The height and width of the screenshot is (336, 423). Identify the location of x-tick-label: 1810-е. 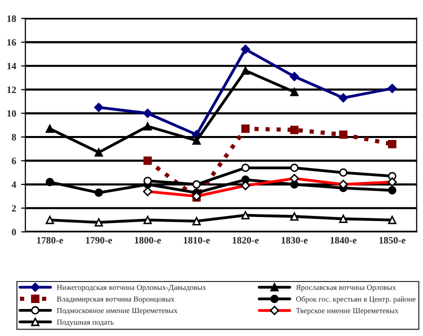
(197, 240).